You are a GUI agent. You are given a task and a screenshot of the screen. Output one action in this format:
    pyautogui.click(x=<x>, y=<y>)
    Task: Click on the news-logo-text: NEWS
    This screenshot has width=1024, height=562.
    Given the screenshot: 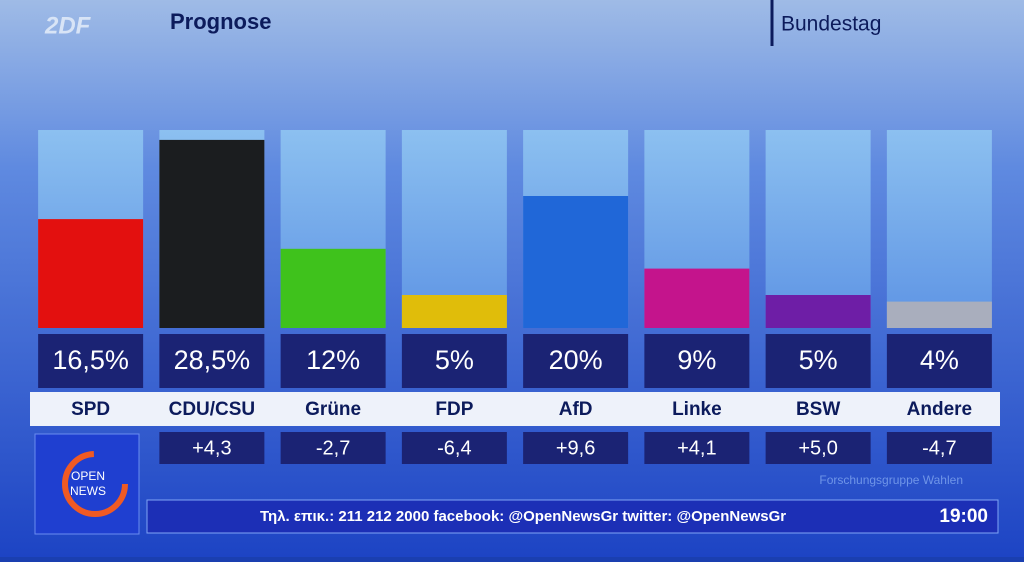 What is the action you would take?
    pyautogui.click(x=88, y=491)
    